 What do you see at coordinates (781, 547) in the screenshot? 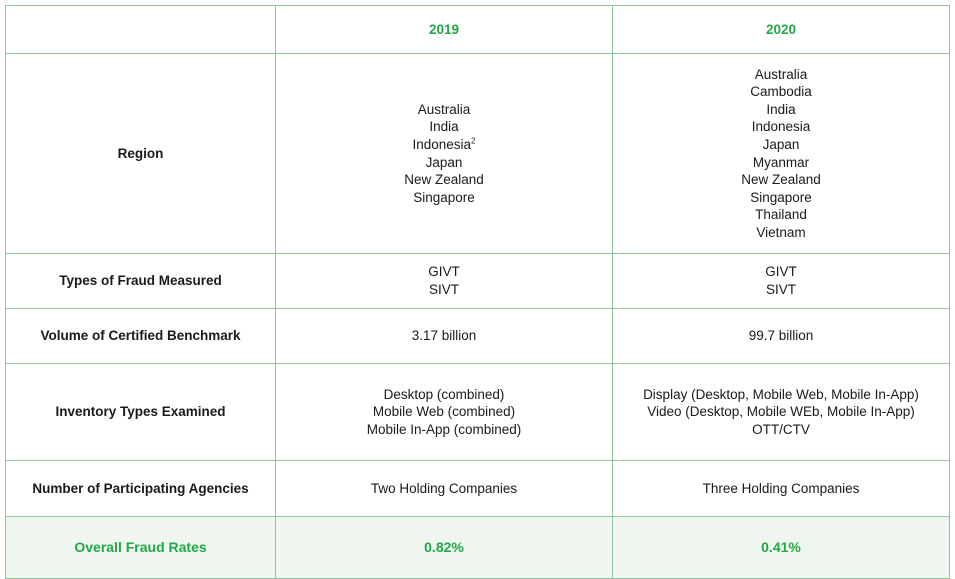
I see `overall-fraud-2020-cell: 0.41%` at bounding box center [781, 547].